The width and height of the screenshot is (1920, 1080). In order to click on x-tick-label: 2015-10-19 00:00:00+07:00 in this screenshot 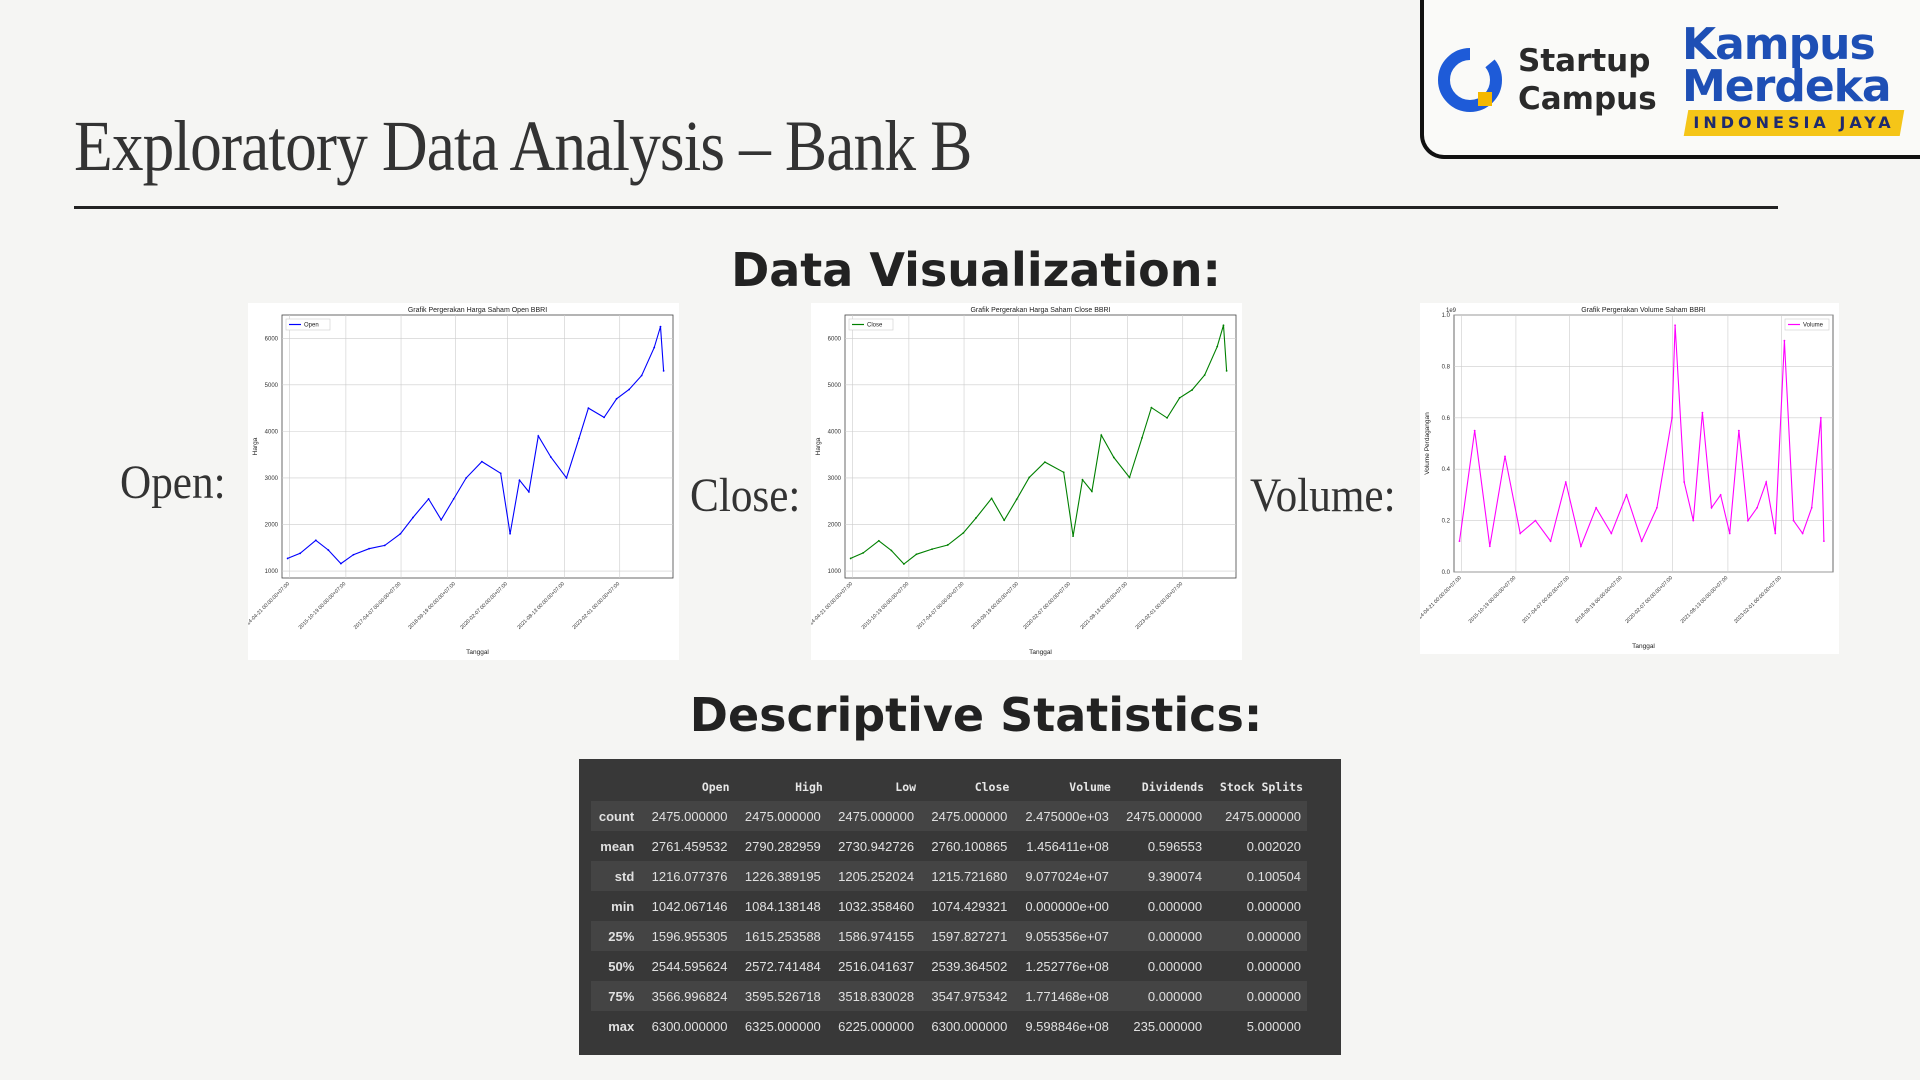, I will do `click(1493, 600)`.